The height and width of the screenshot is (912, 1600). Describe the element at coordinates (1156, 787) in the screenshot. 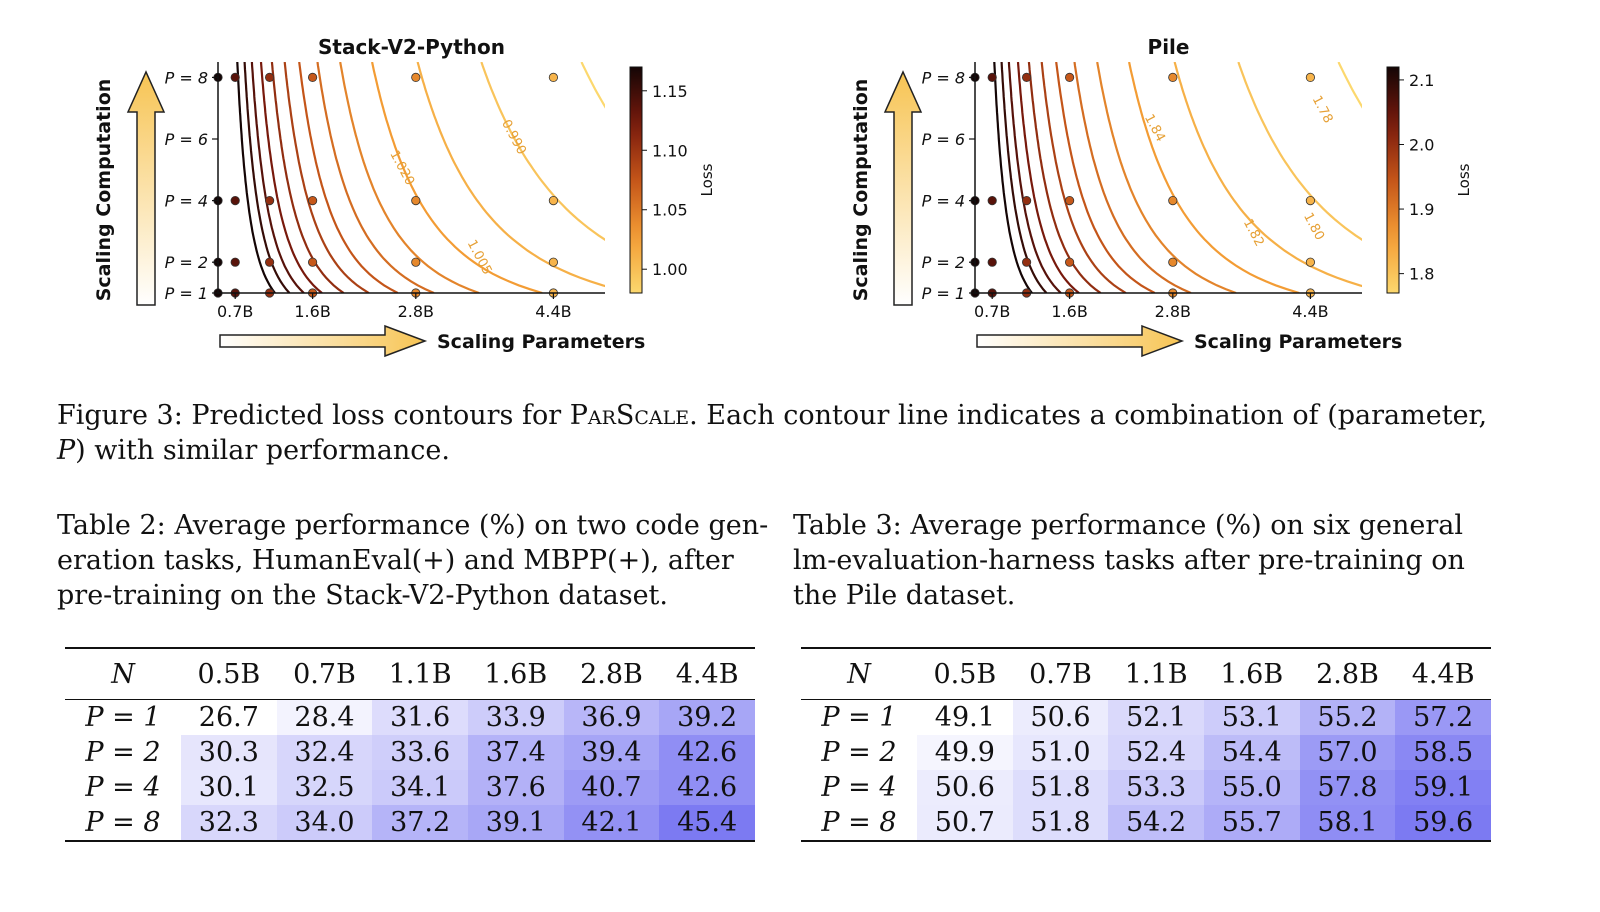

I see `table-cell: 53.3` at that location.